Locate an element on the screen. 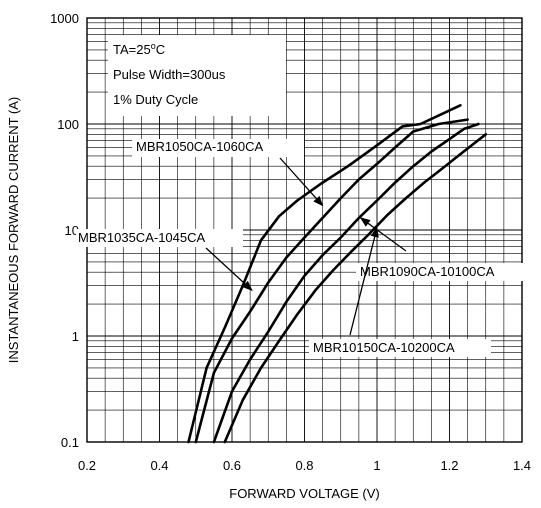 Image resolution: width=541 pixels, height=508 pixels. x-tick-label: 0.8 is located at coordinates (304, 465).